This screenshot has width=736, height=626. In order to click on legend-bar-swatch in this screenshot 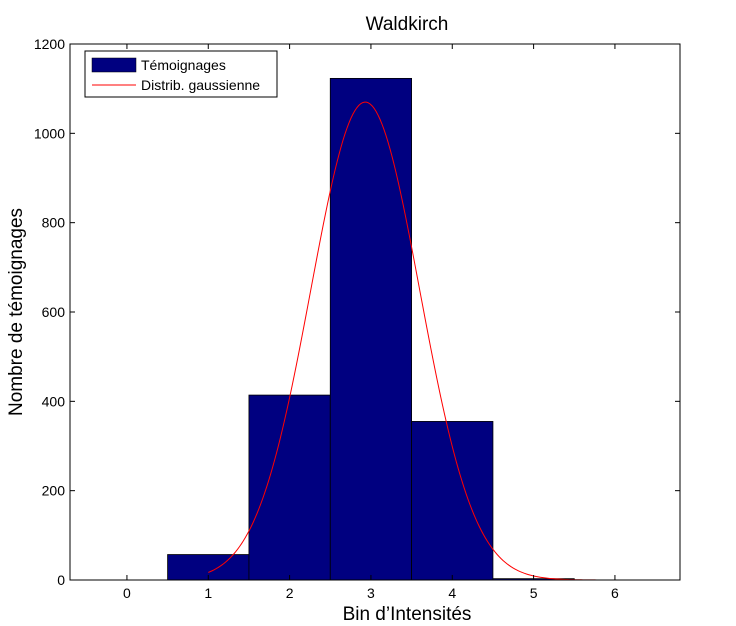, I will do `click(114, 65)`.